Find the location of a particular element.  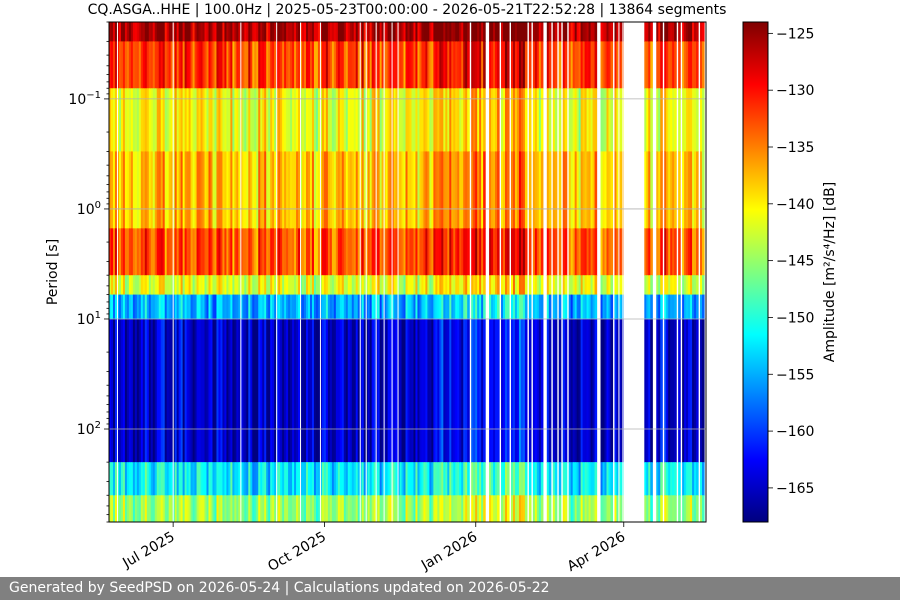

colorbar-ticks: −125−130−135−140−145−150−155−160−165 is located at coordinates (791, 261).